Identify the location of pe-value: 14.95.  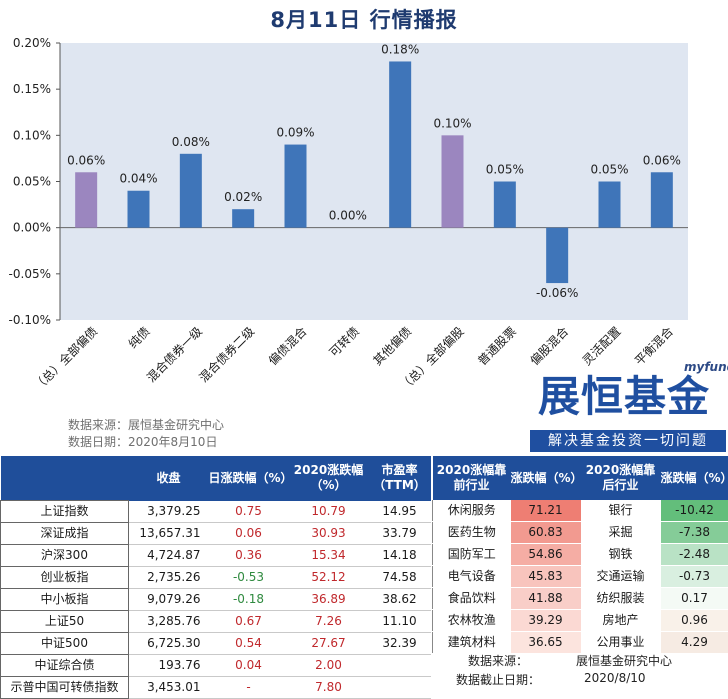
(400, 512).